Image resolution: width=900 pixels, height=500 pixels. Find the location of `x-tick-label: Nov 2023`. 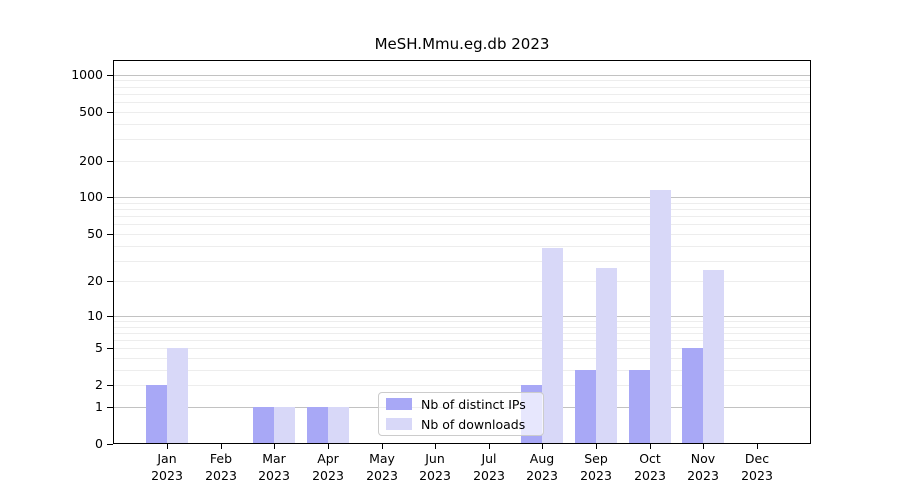

x-tick-label: Nov 2023 is located at coordinates (703, 467).